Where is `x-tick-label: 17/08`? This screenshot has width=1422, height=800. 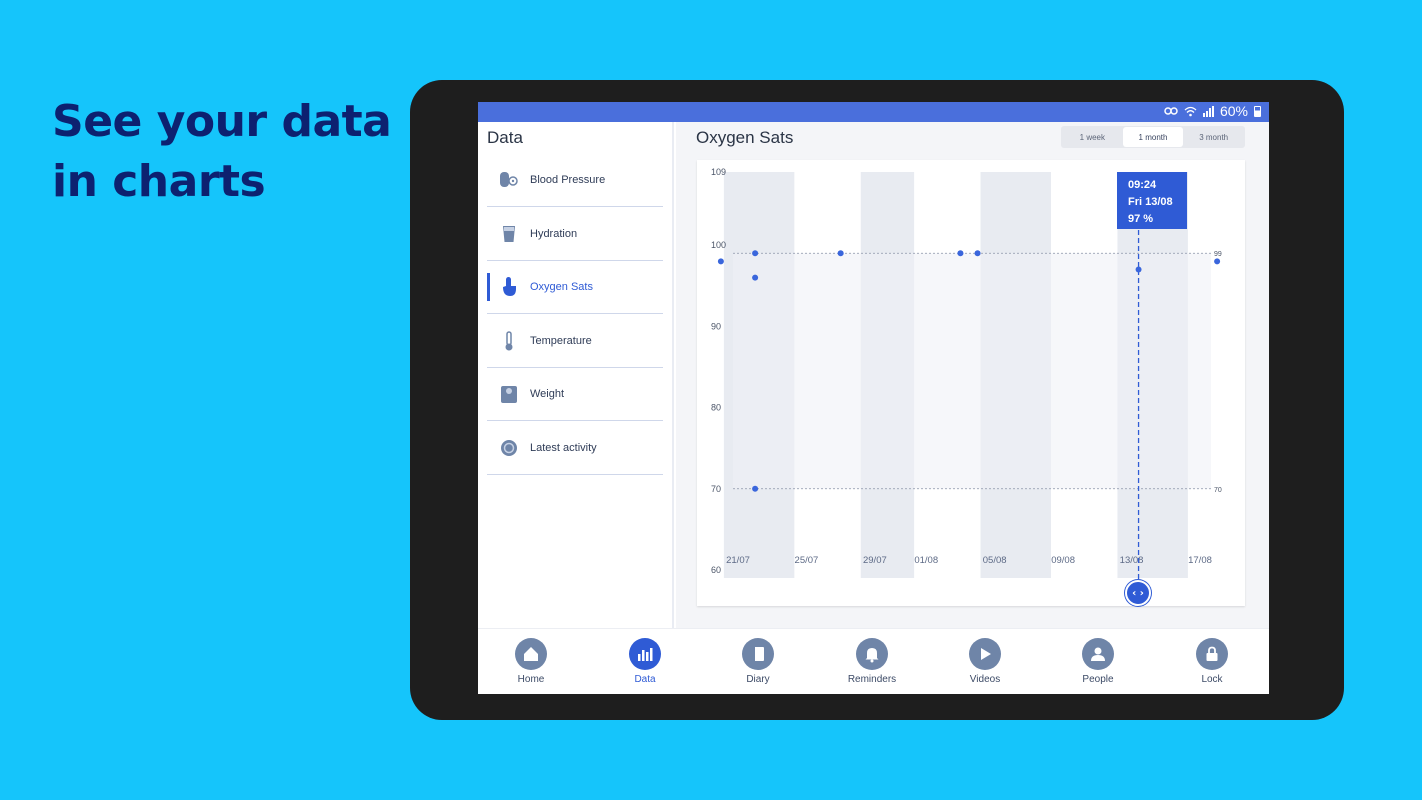 x-tick-label: 17/08 is located at coordinates (1200, 560).